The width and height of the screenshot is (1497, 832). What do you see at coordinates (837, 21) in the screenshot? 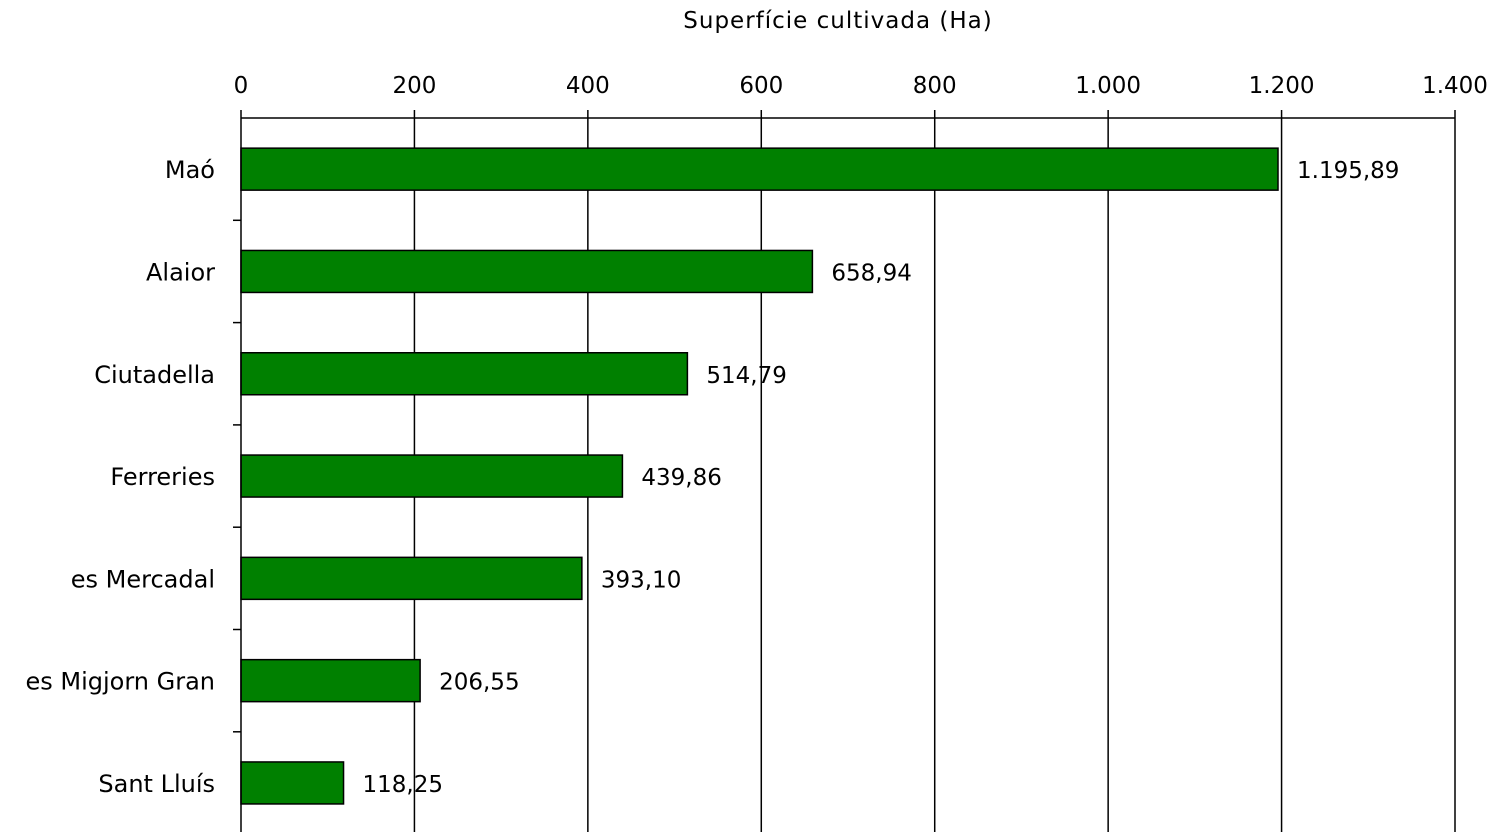
I see `x-axis-title: Superfície cultivada (Ha)` at bounding box center [837, 21].